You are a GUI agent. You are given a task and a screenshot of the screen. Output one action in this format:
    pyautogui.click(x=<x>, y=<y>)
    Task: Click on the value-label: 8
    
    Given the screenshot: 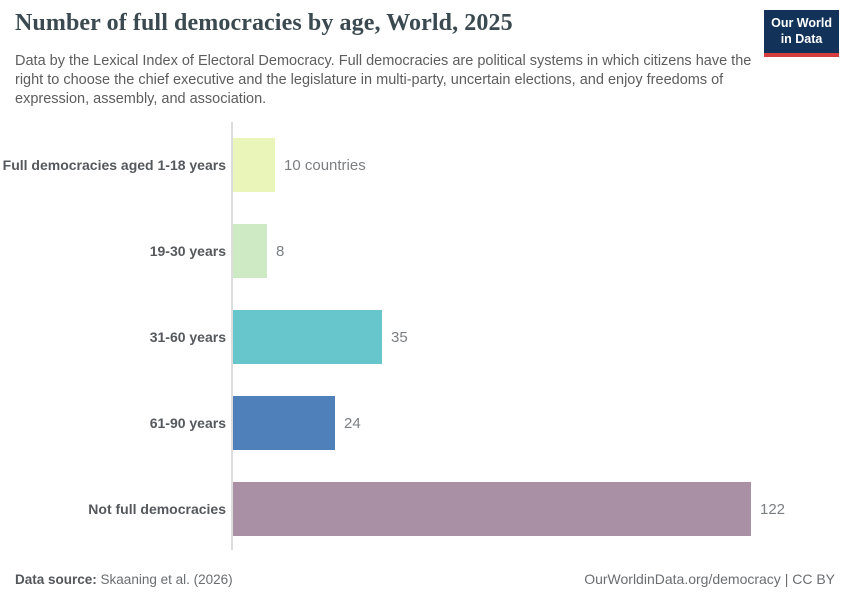 What is the action you would take?
    pyautogui.click(x=280, y=251)
    